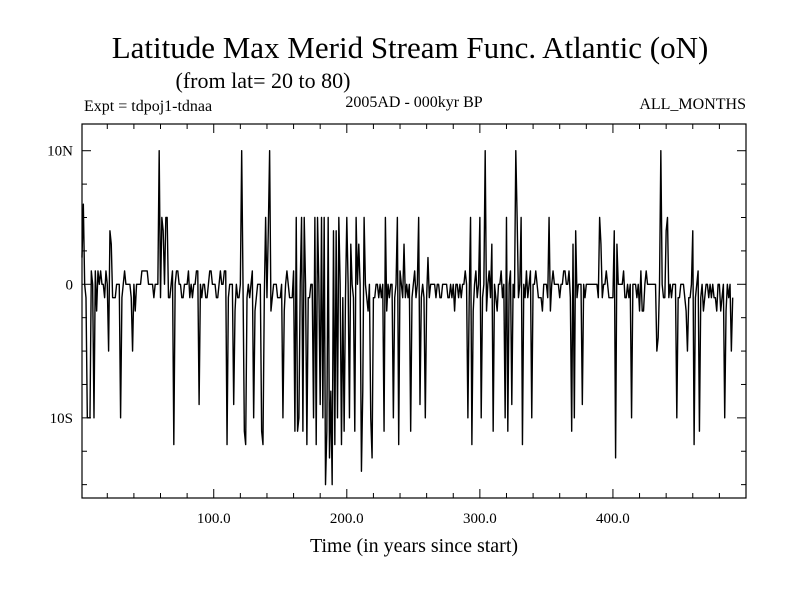  I want to click on x-tick-label: 100.0, so click(214, 519).